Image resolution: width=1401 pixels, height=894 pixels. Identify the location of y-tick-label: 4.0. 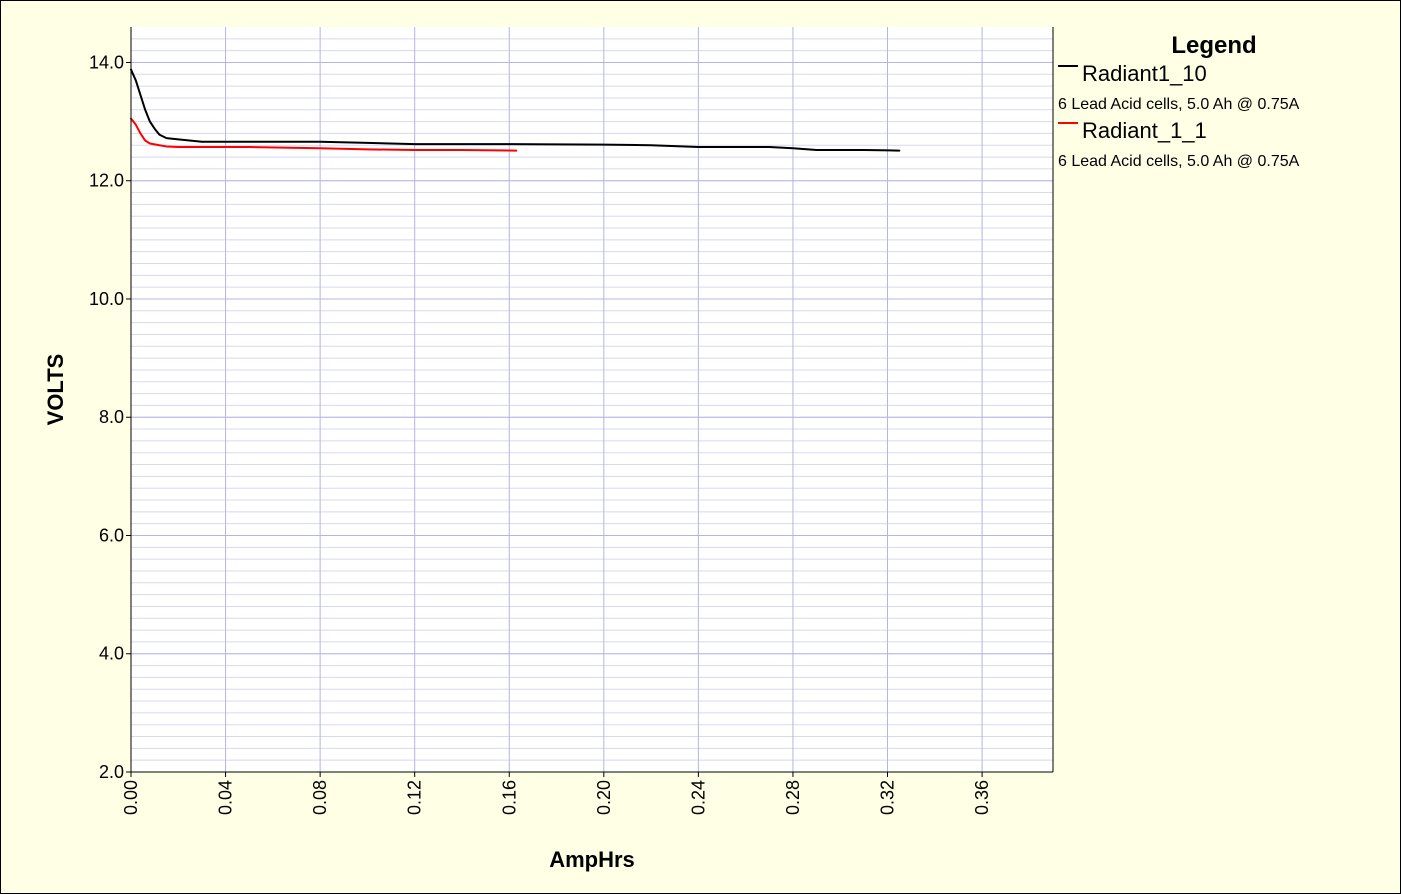
(111, 654).